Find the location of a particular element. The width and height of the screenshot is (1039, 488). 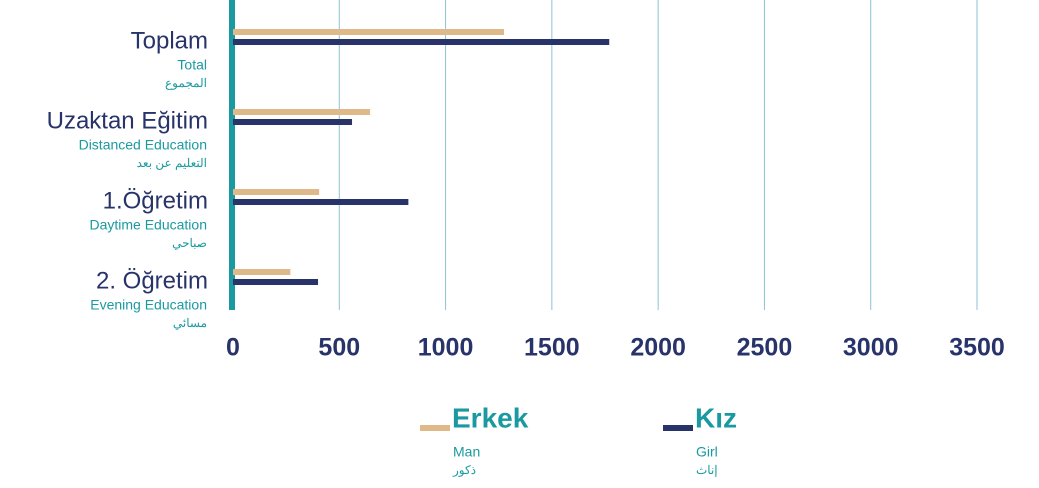

legend-label: Erkek is located at coordinates (490, 417).